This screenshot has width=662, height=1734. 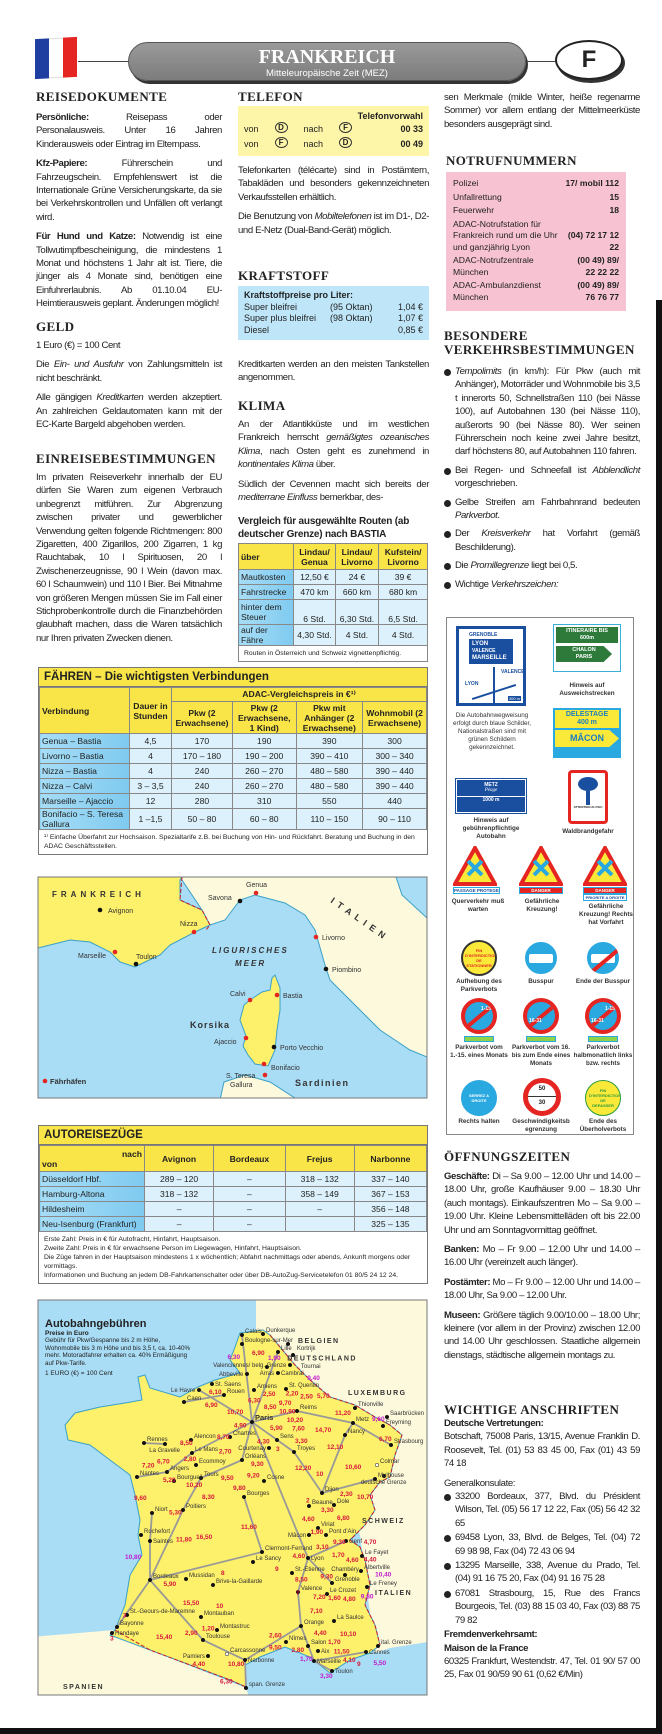 What do you see at coordinates (225, 1042) in the screenshot?
I see `city-label: Ajaccio` at bounding box center [225, 1042].